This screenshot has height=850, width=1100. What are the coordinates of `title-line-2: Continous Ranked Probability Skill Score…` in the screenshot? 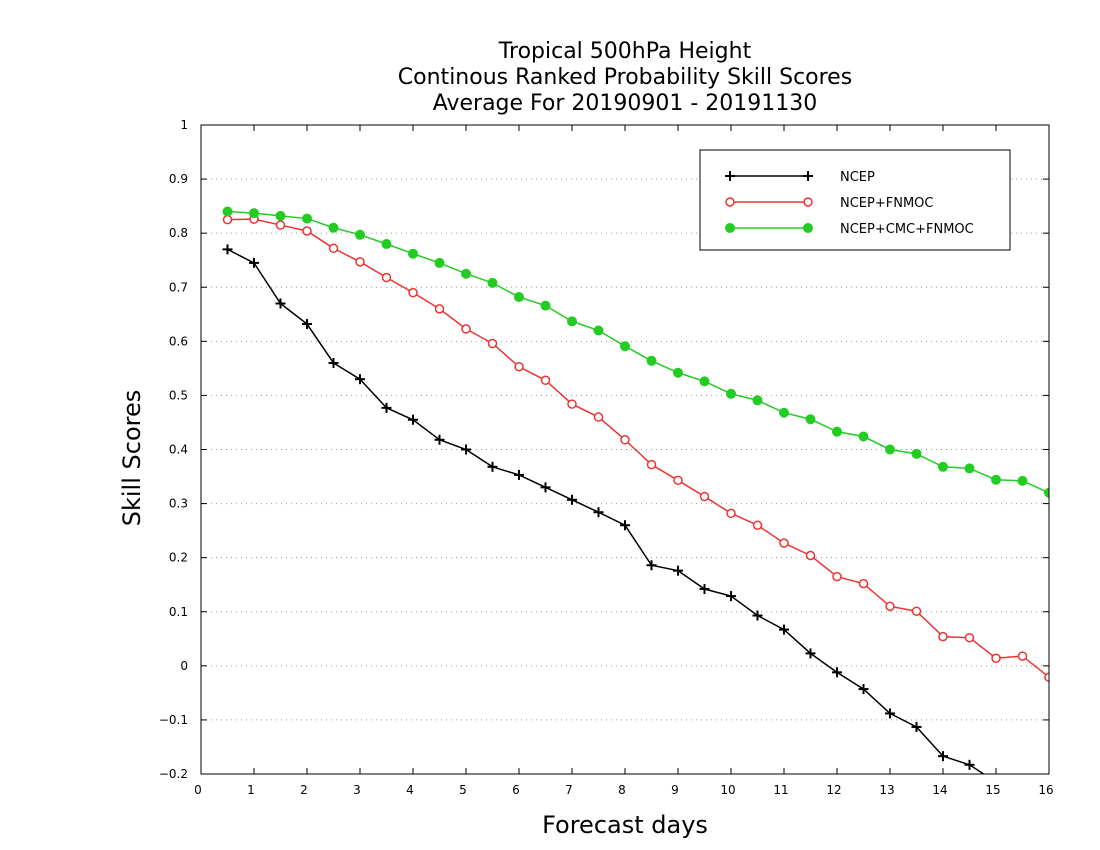 It's located at (625, 77).